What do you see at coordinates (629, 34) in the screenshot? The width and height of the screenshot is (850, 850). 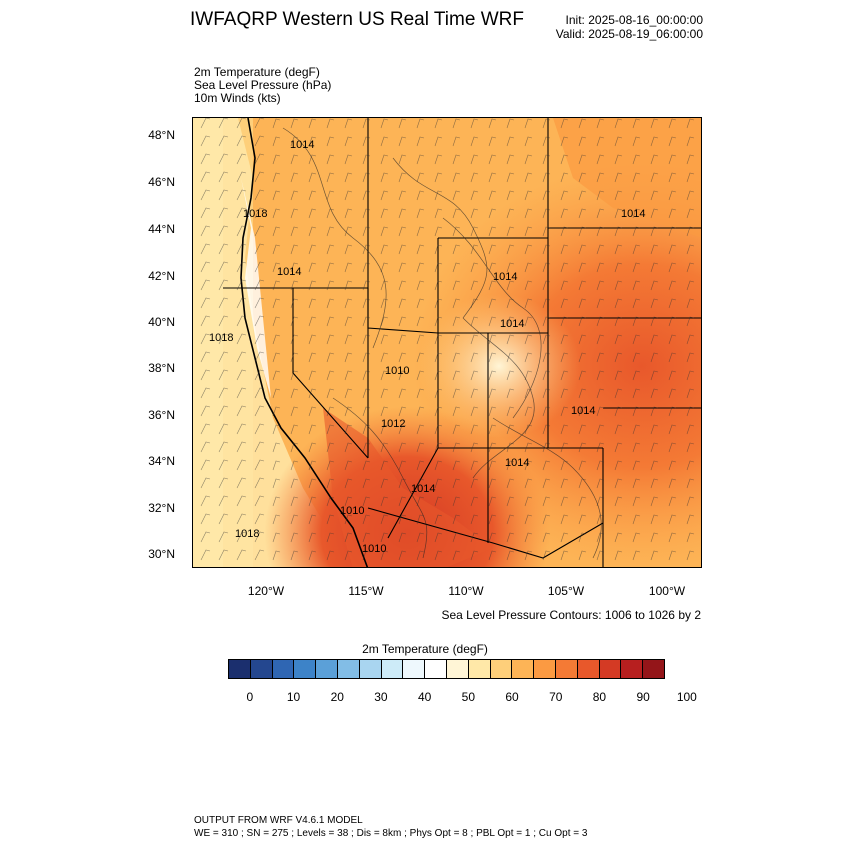 I see `valid-time: Valid: 2025-08-19_06:00:00` at bounding box center [629, 34].